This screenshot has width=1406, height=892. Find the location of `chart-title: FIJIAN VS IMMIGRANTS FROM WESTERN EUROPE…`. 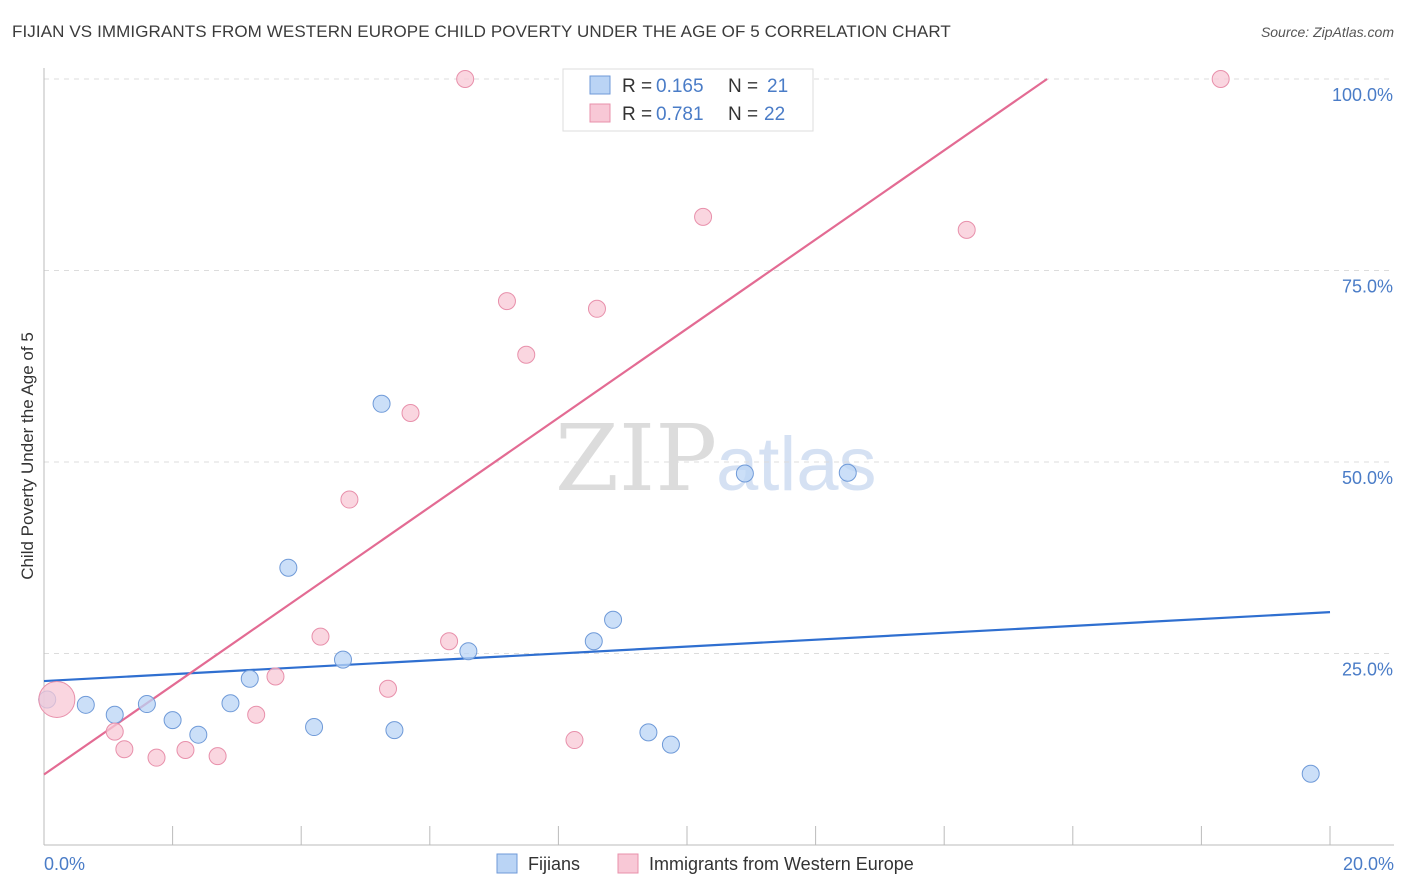

chart-title: FIJIAN VS IMMIGRANTS FROM WESTERN EUROPE… is located at coordinates (481, 31).